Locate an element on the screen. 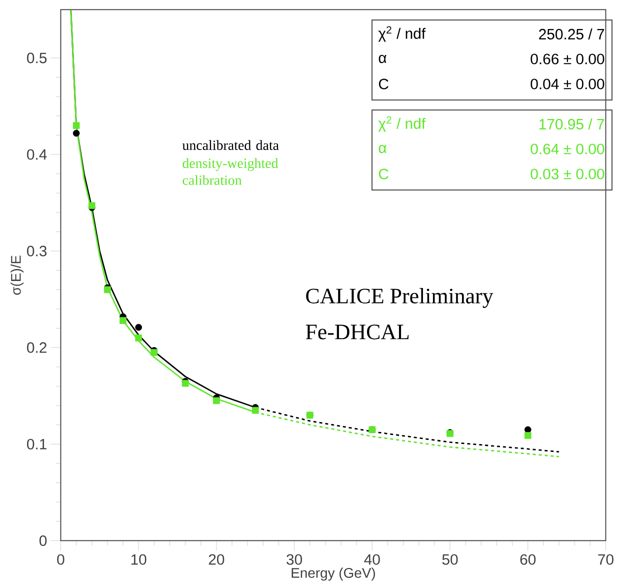 The width and height of the screenshot is (634, 588). x-tick-label: 40 is located at coordinates (372, 559).